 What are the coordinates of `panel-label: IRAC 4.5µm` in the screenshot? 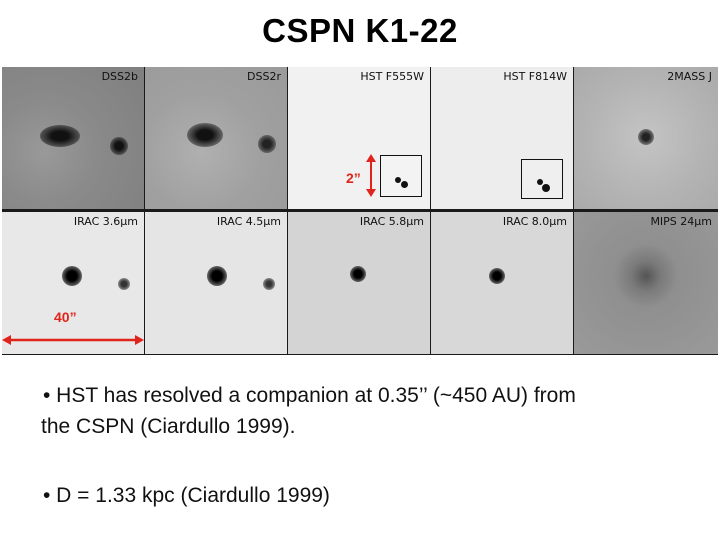 It's located at (248, 221).